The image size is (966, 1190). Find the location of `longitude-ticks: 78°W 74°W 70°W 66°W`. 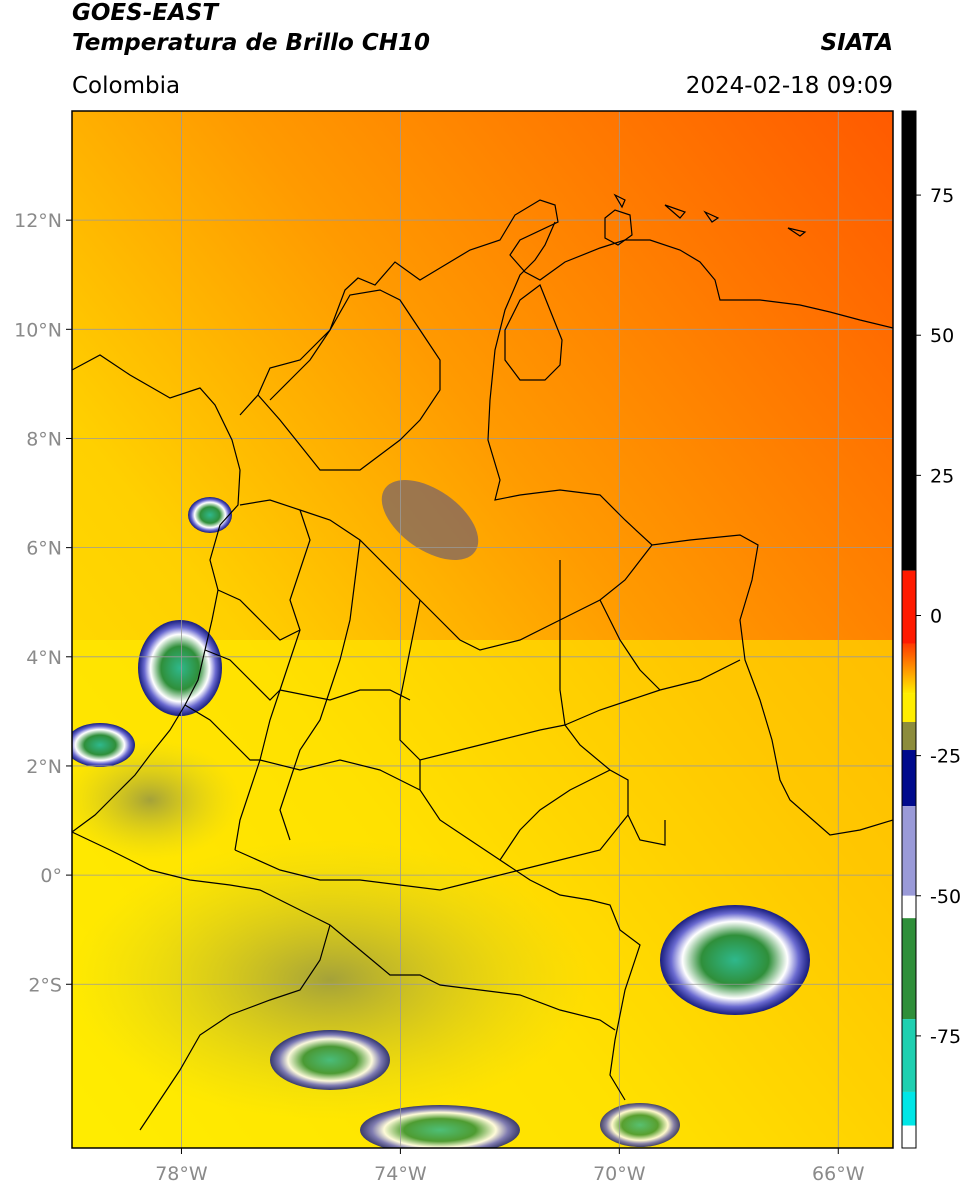

longitude-ticks: 78°W 74°W 70°W 66°W is located at coordinates (510, 1166).